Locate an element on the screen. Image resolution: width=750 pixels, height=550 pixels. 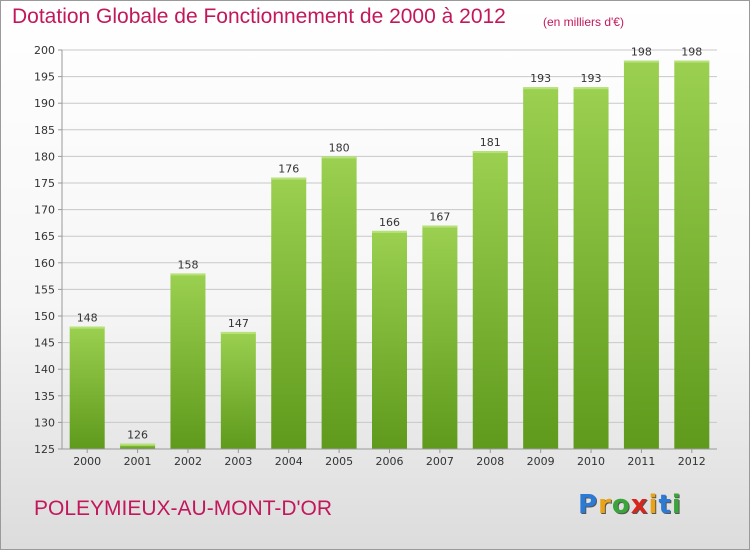
y-tick-label: 200 is located at coordinates (44, 50).